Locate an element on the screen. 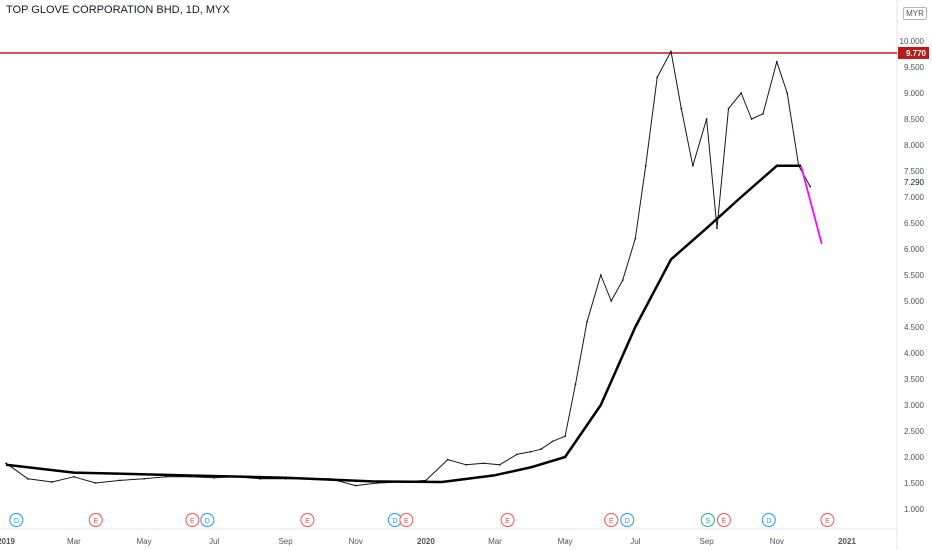  y-tick-label: 3.000 is located at coordinates (914, 405).